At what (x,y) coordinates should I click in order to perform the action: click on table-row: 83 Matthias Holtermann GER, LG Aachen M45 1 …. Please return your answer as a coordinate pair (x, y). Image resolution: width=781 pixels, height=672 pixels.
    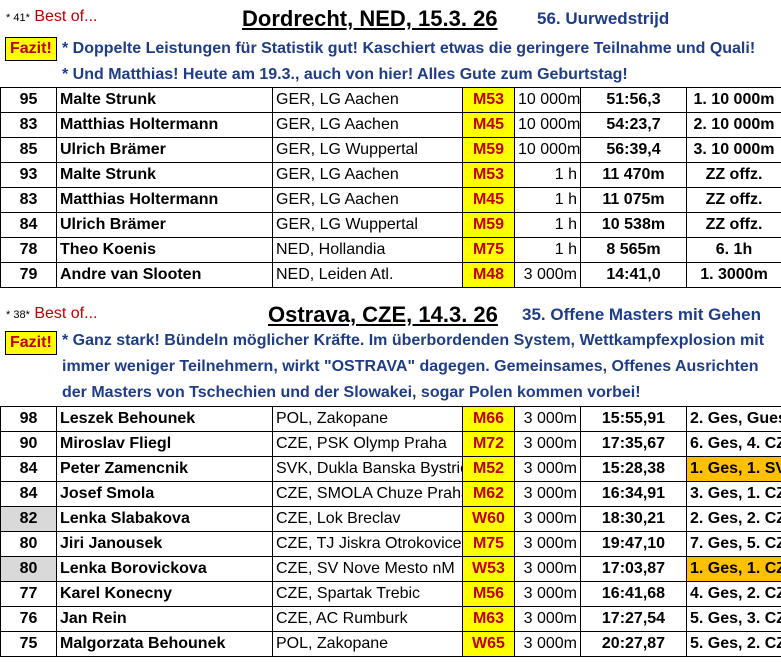
    Looking at the image, I should click on (390, 200).